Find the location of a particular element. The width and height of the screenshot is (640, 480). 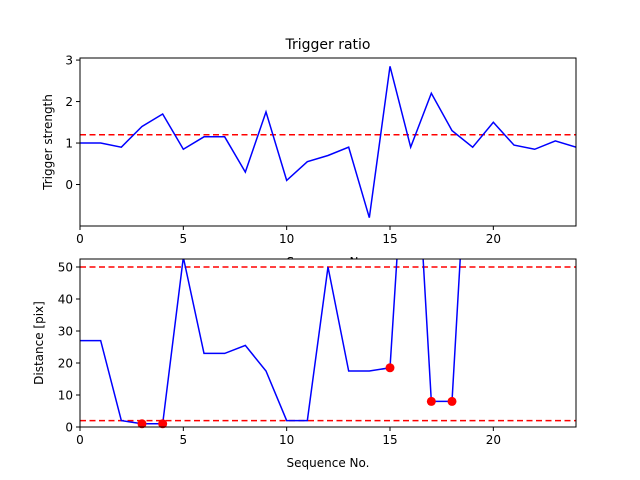

y-tick-label: 2 is located at coordinates (69, 102).